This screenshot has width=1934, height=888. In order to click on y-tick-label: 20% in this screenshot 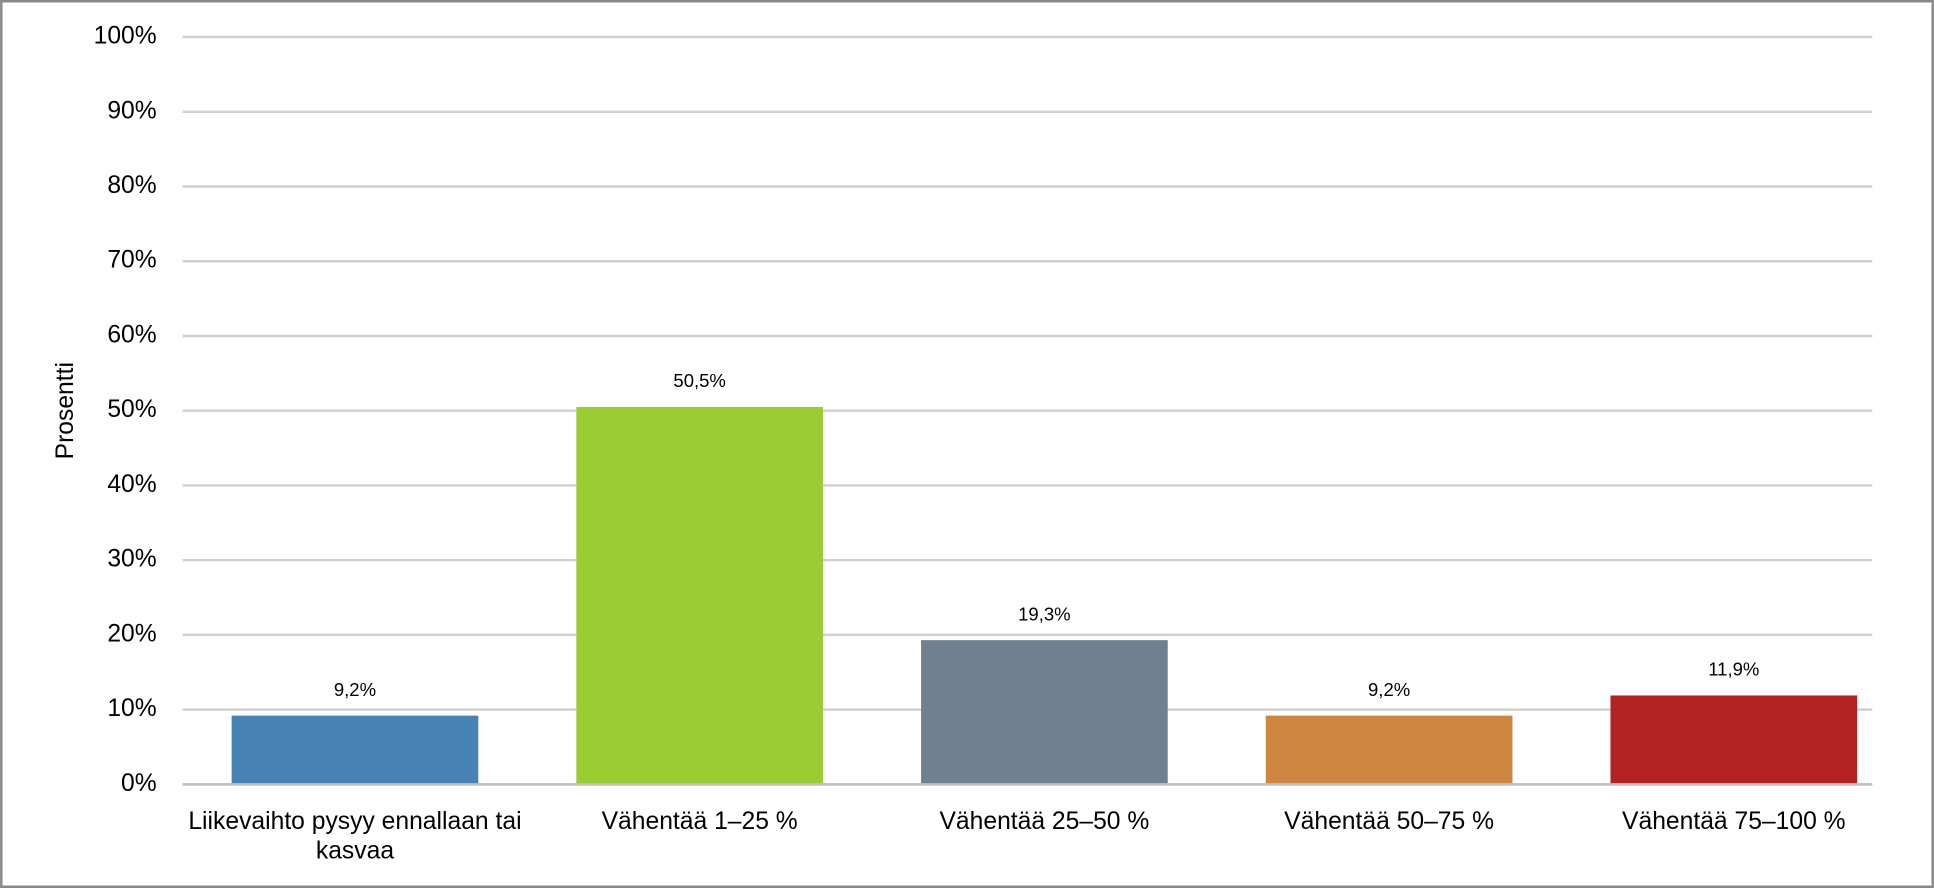, I will do `click(131, 633)`.